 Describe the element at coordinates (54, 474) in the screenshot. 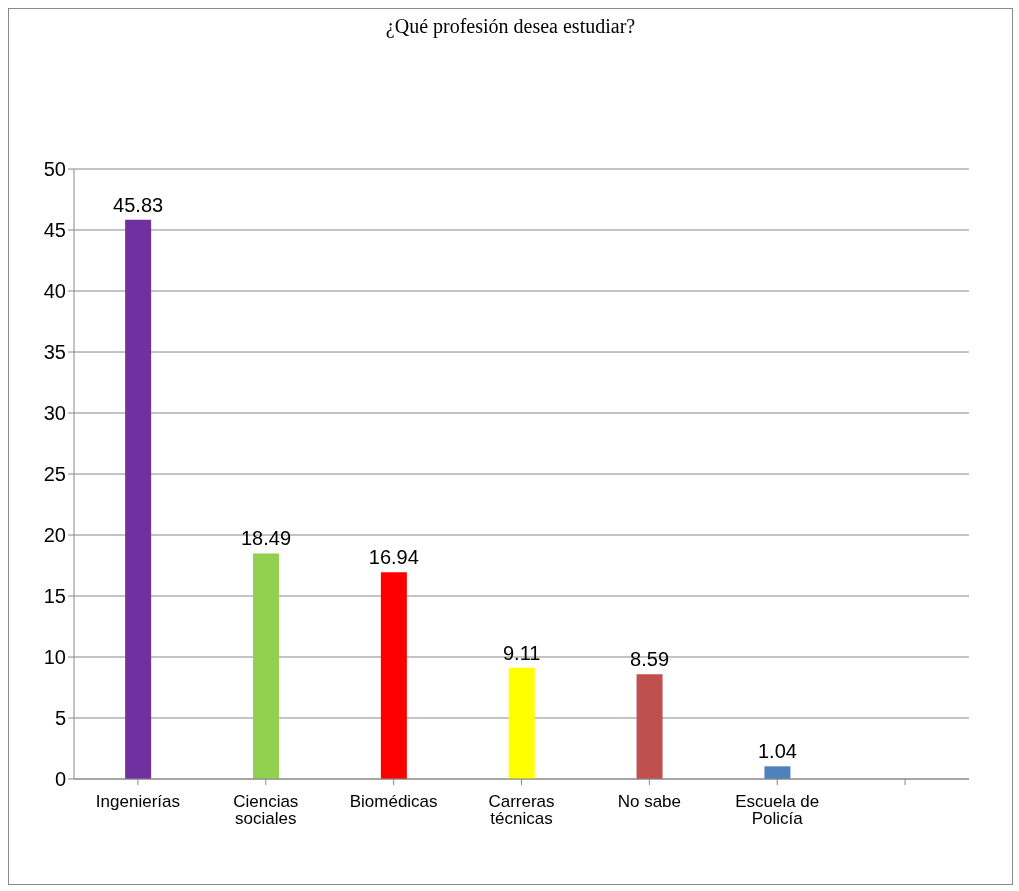

I see `y-tick-label: 25` at that location.